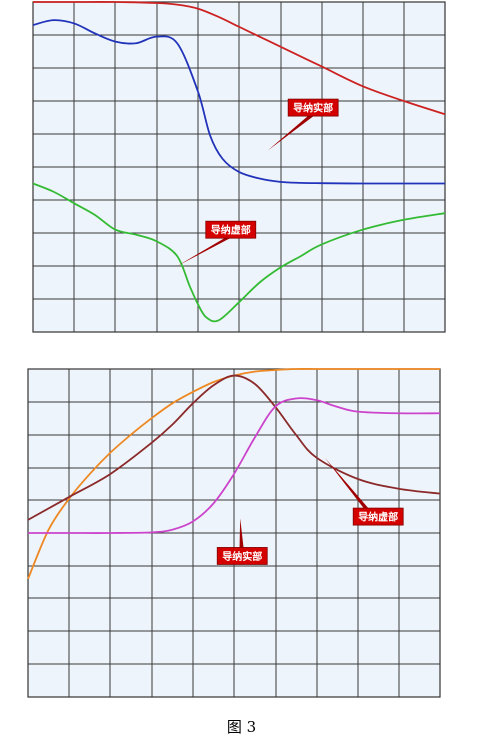 The width and height of the screenshot is (483, 743). I want to click on annotation-label-2: 导纳实部, so click(242, 556).